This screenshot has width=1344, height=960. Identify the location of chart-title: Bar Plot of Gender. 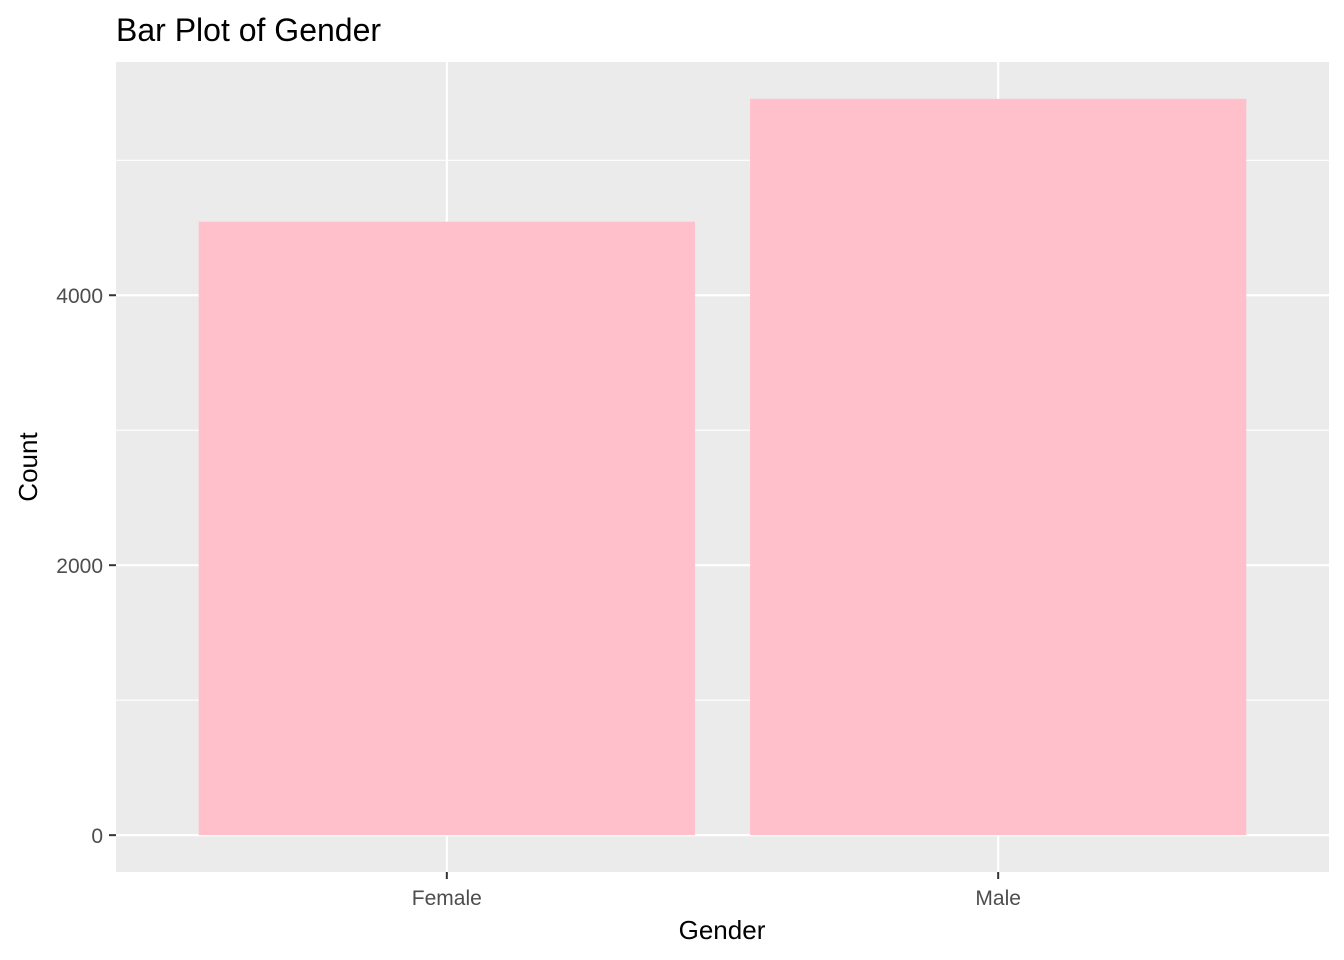
(248, 30).